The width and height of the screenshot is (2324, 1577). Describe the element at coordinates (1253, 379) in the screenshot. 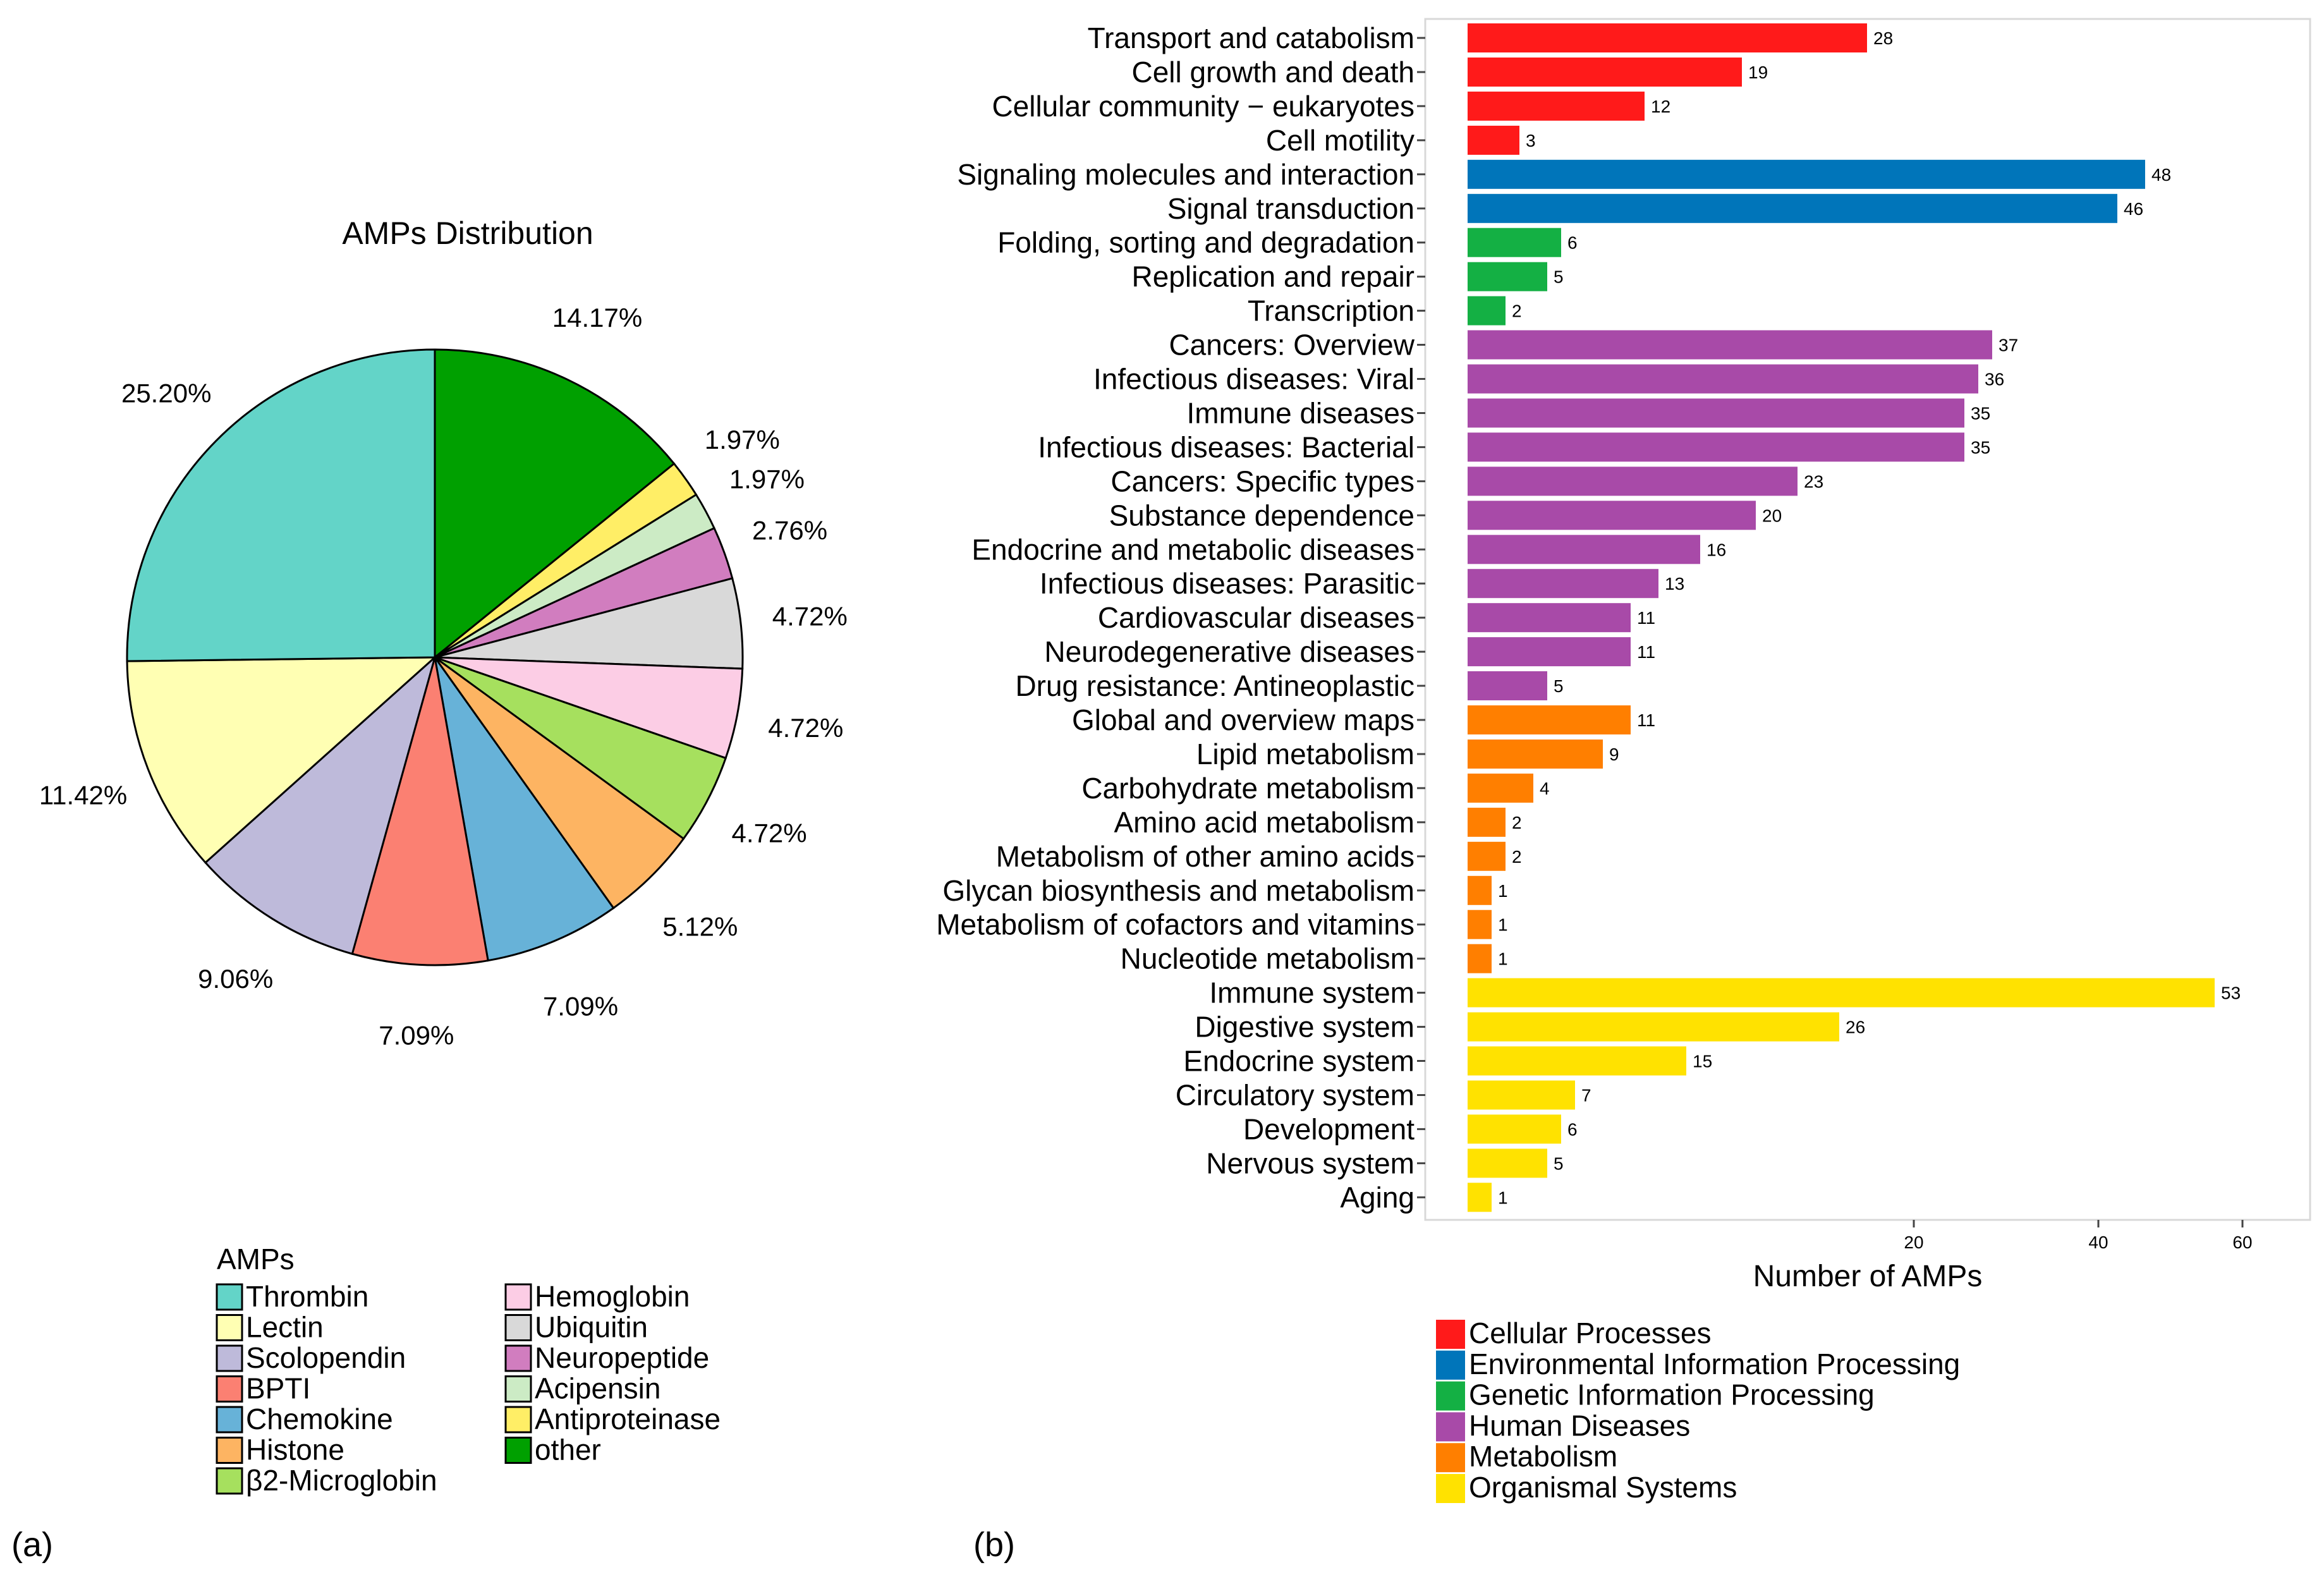

I see `category-label: Infectious diseases: Viral` at that location.